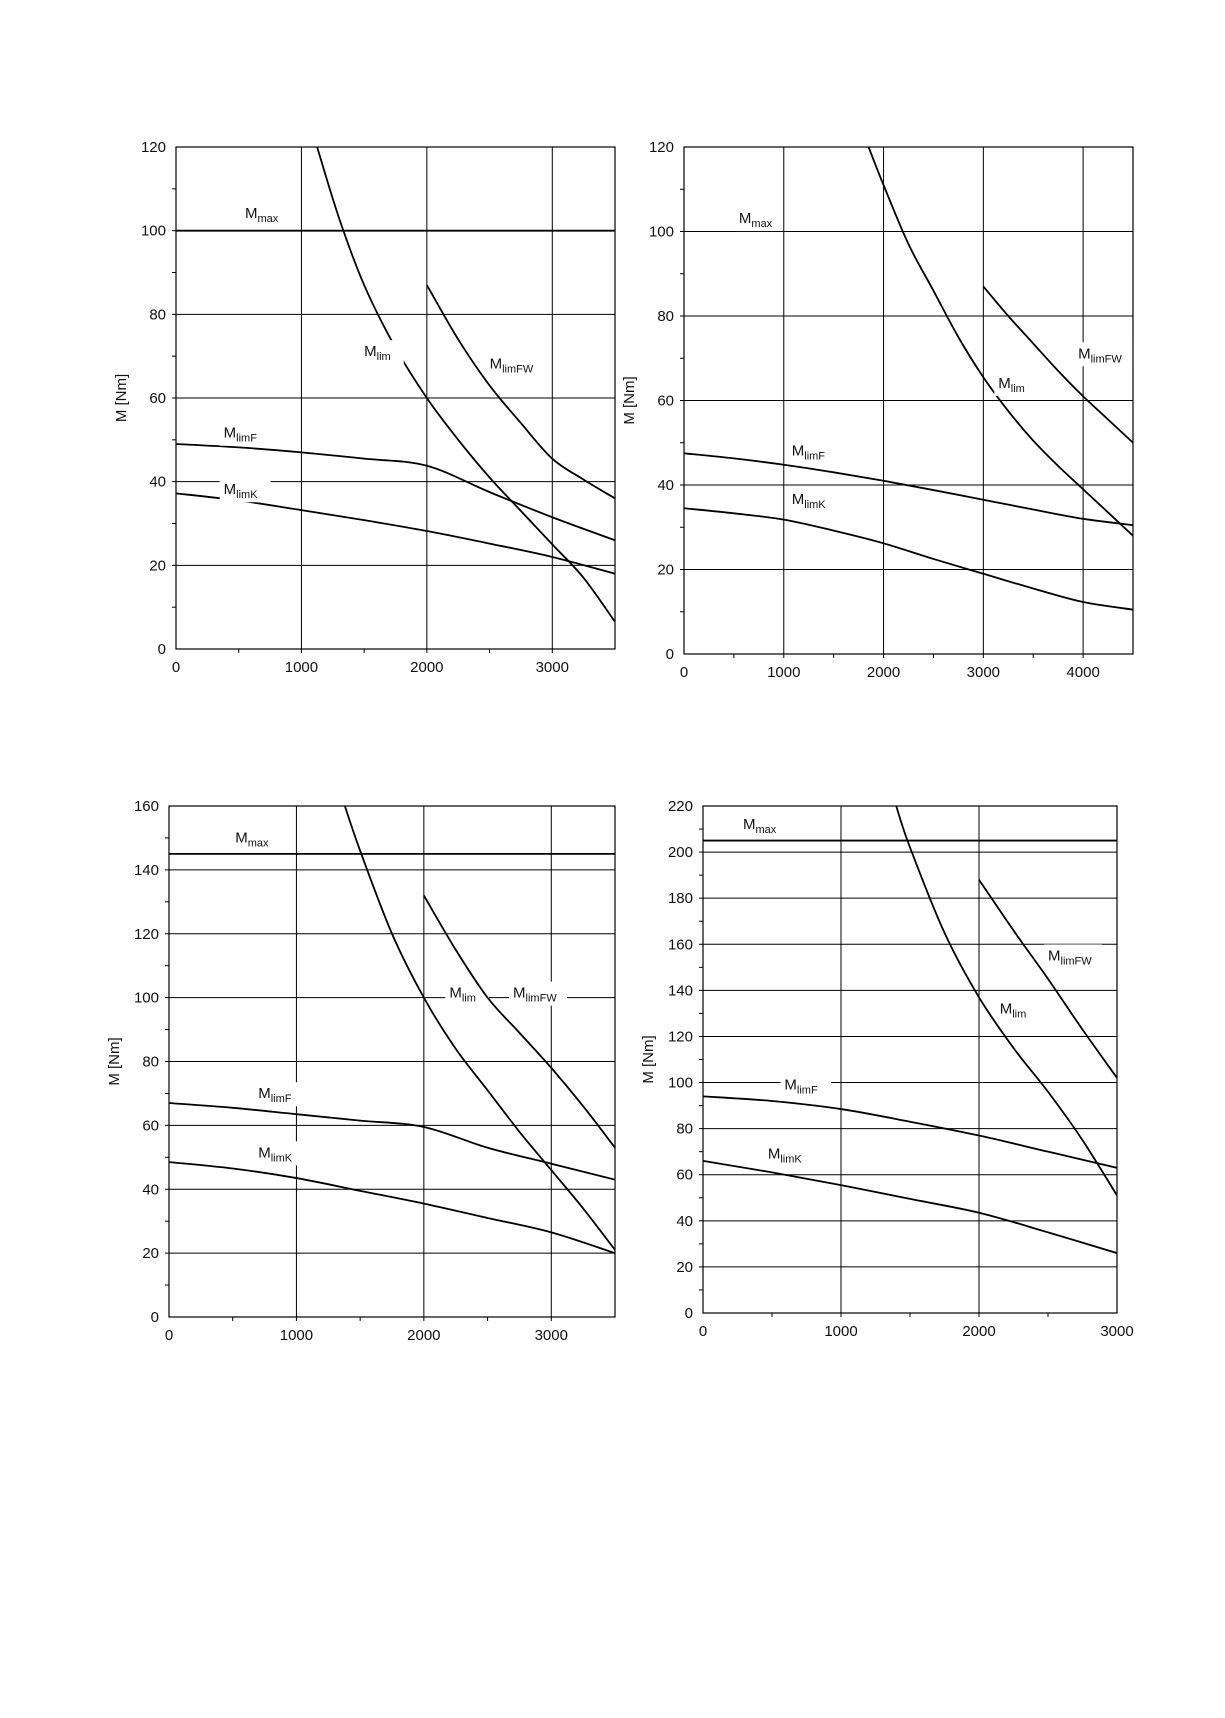  What do you see at coordinates (680, 898) in the screenshot?
I see `y-tick-label: 180` at bounding box center [680, 898].